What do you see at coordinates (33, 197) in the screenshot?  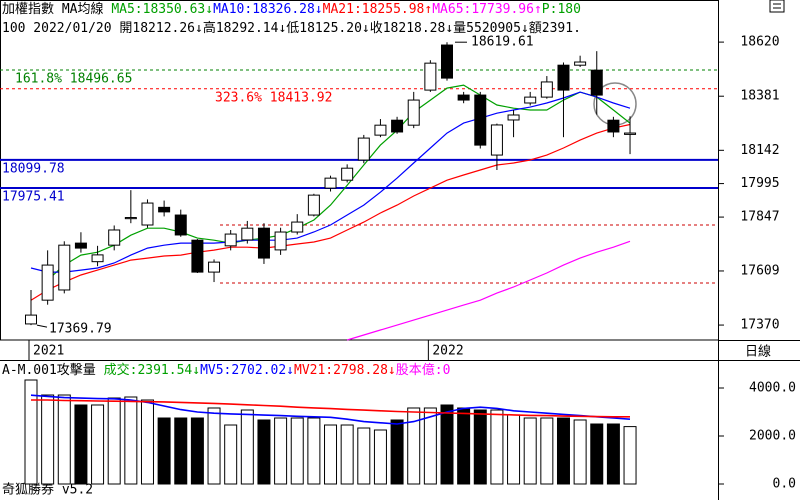 I see `level-label: 17975.41` at bounding box center [33, 197].